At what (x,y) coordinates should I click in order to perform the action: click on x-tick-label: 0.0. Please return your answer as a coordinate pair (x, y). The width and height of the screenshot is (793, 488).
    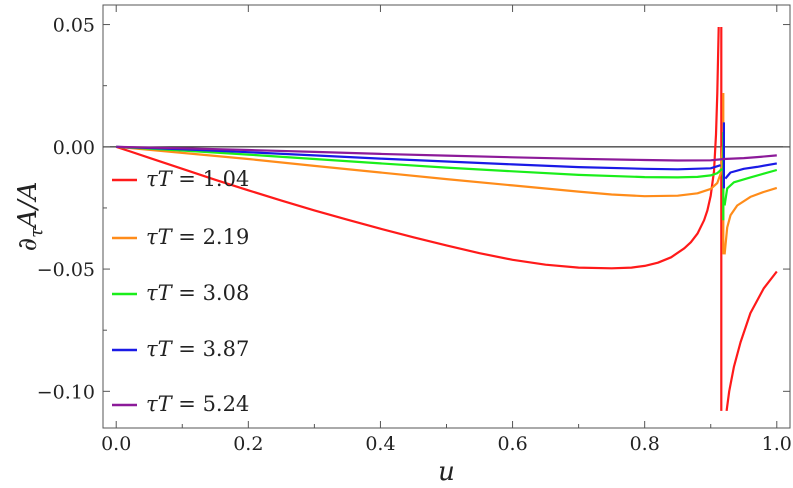
    Looking at the image, I should click on (116, 444).